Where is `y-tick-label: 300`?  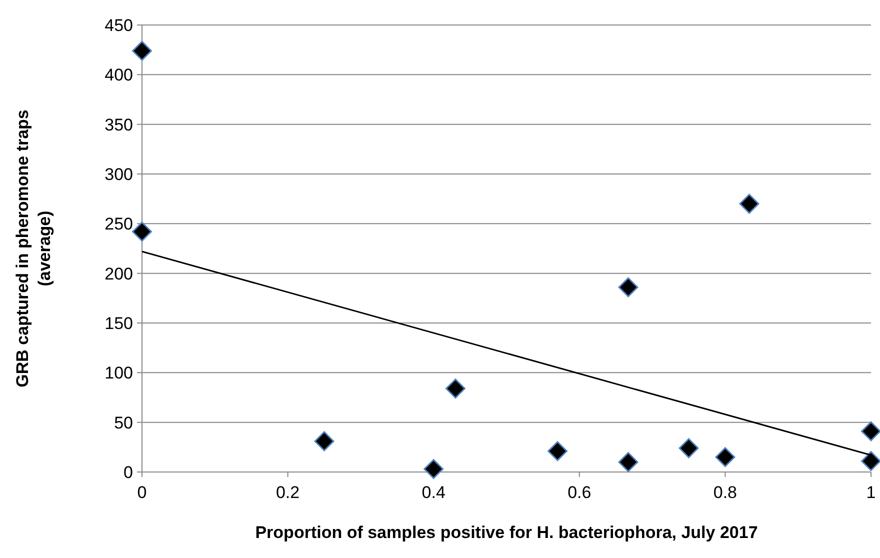 y-tick-label: 300 is located at coordinates (118, 174).